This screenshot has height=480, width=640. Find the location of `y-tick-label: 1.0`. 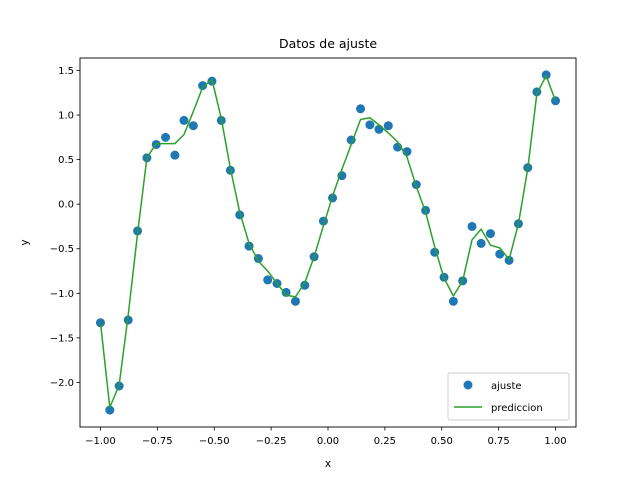

y-tick-label: 1.0 is located at coordinates (66, 116).